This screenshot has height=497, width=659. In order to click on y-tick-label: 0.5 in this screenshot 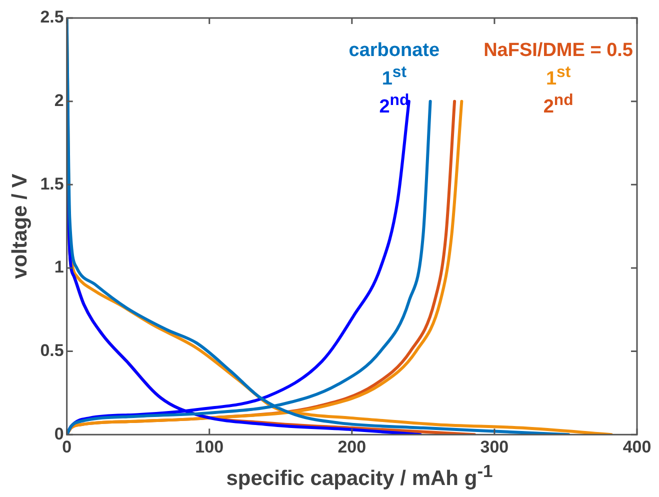, I will do `click(52, 350)`.